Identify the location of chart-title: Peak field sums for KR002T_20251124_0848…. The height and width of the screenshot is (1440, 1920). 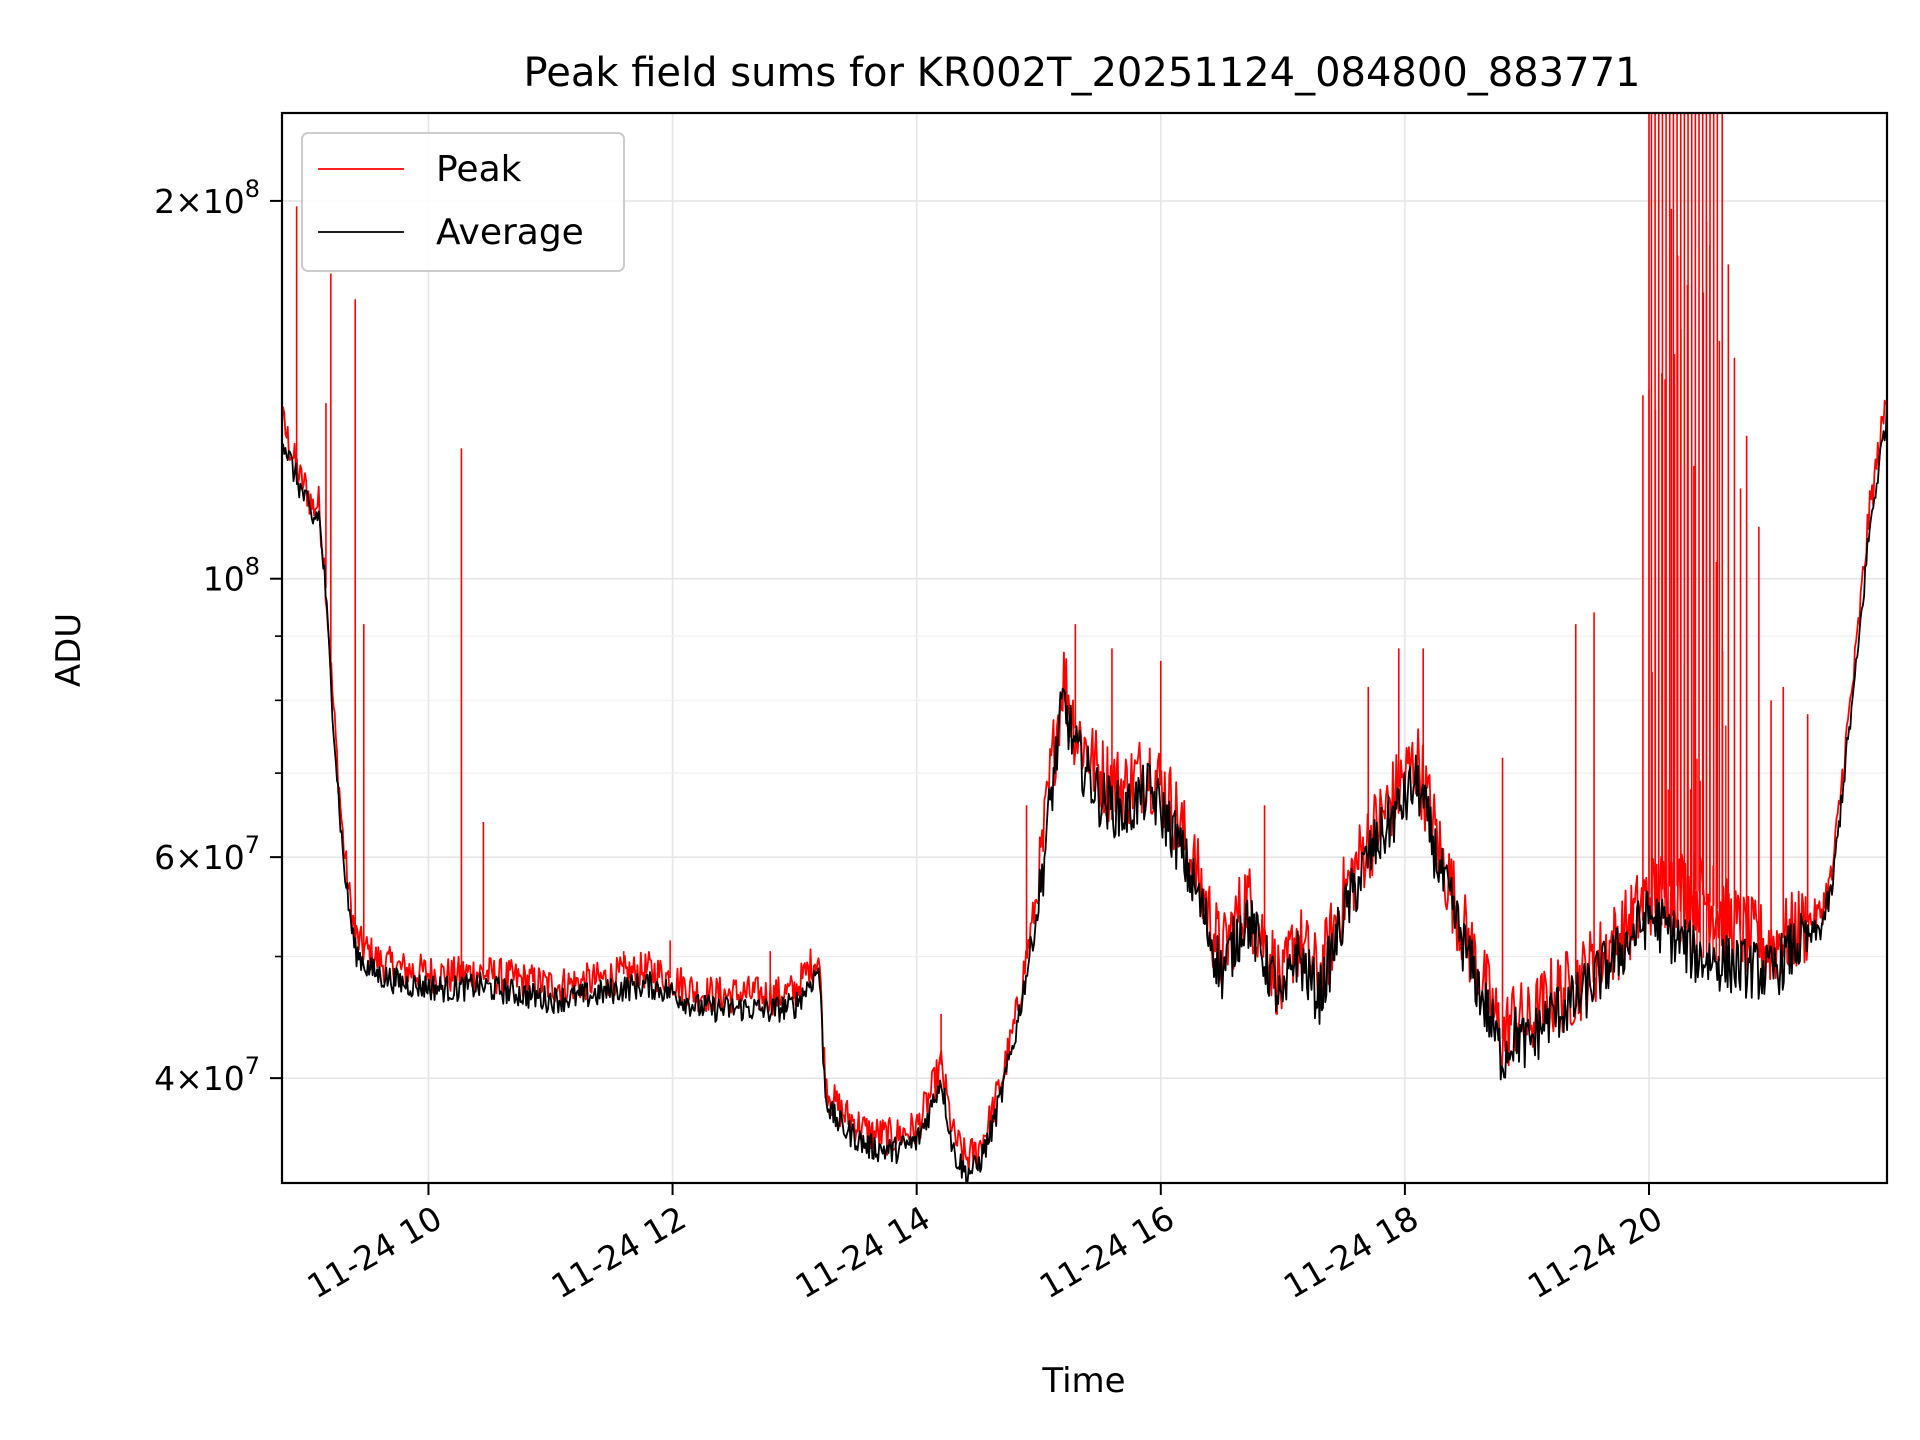
(1082, 73).